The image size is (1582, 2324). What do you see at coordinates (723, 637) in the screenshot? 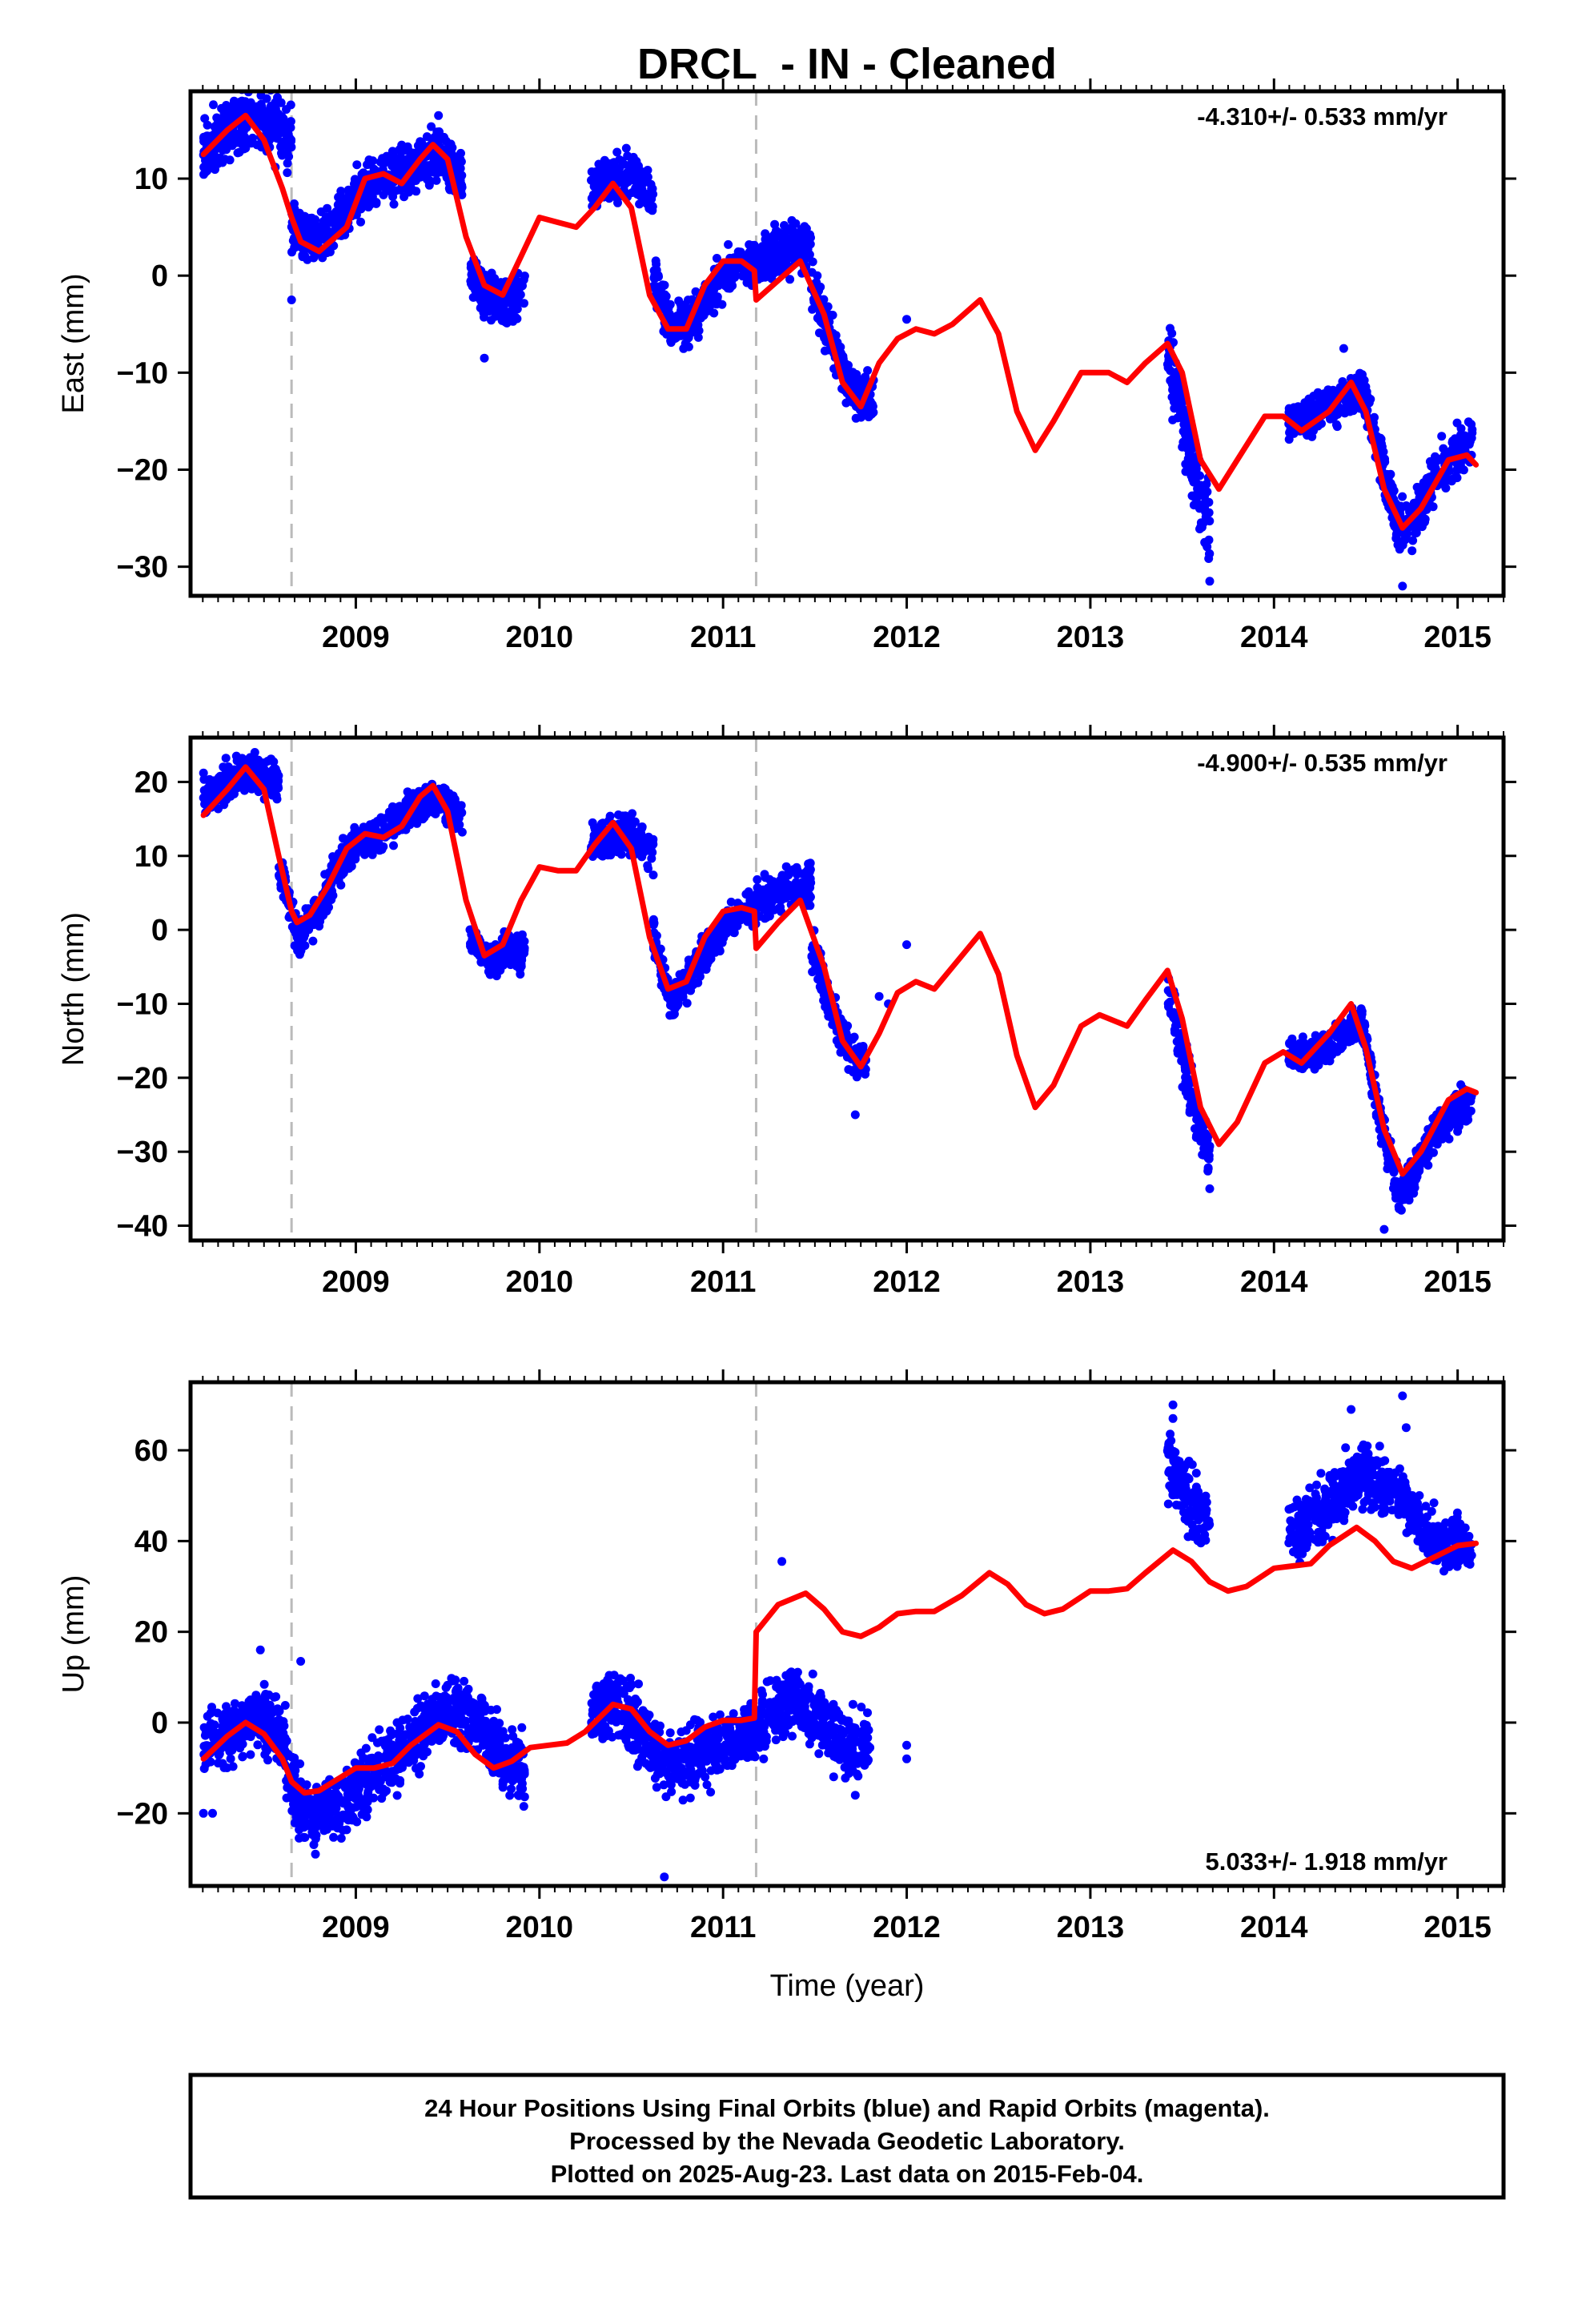
I see `x-tick-label: 2011` at bounding box center [723, 637].